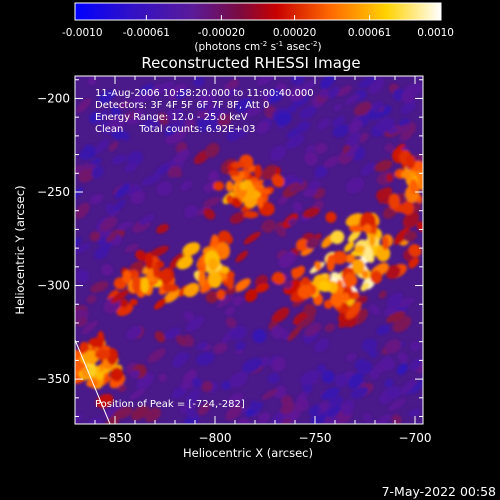  What do you see at coordinates (248, 453) in the screenshot?
I see `x-axis-label: Heliocentric X (arcsec)` at bounding box center [248, 453].